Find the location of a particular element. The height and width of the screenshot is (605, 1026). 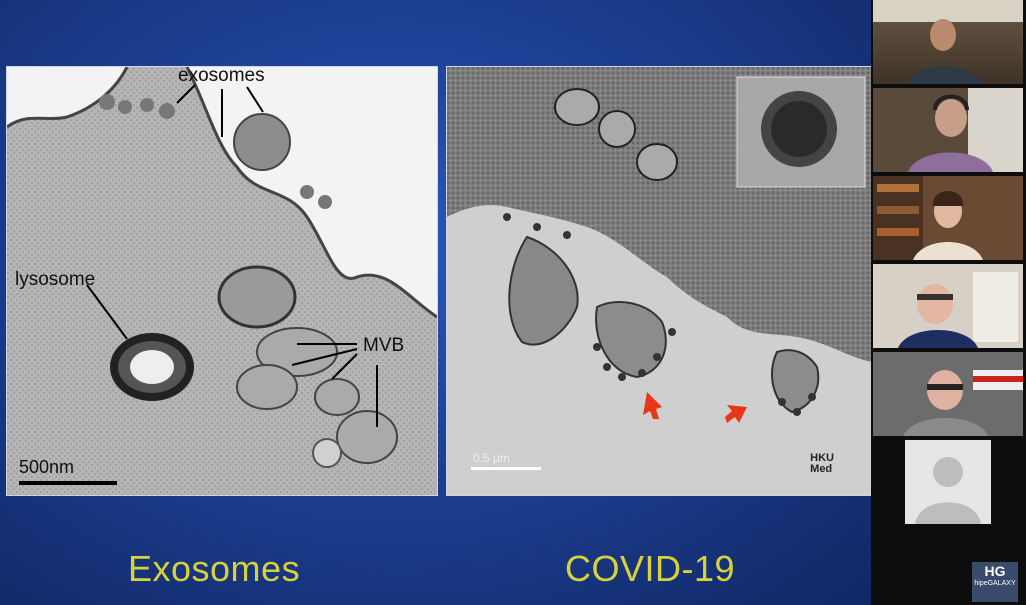

watermark-text: hipeGALAXY is located at coordinates (995, 583).